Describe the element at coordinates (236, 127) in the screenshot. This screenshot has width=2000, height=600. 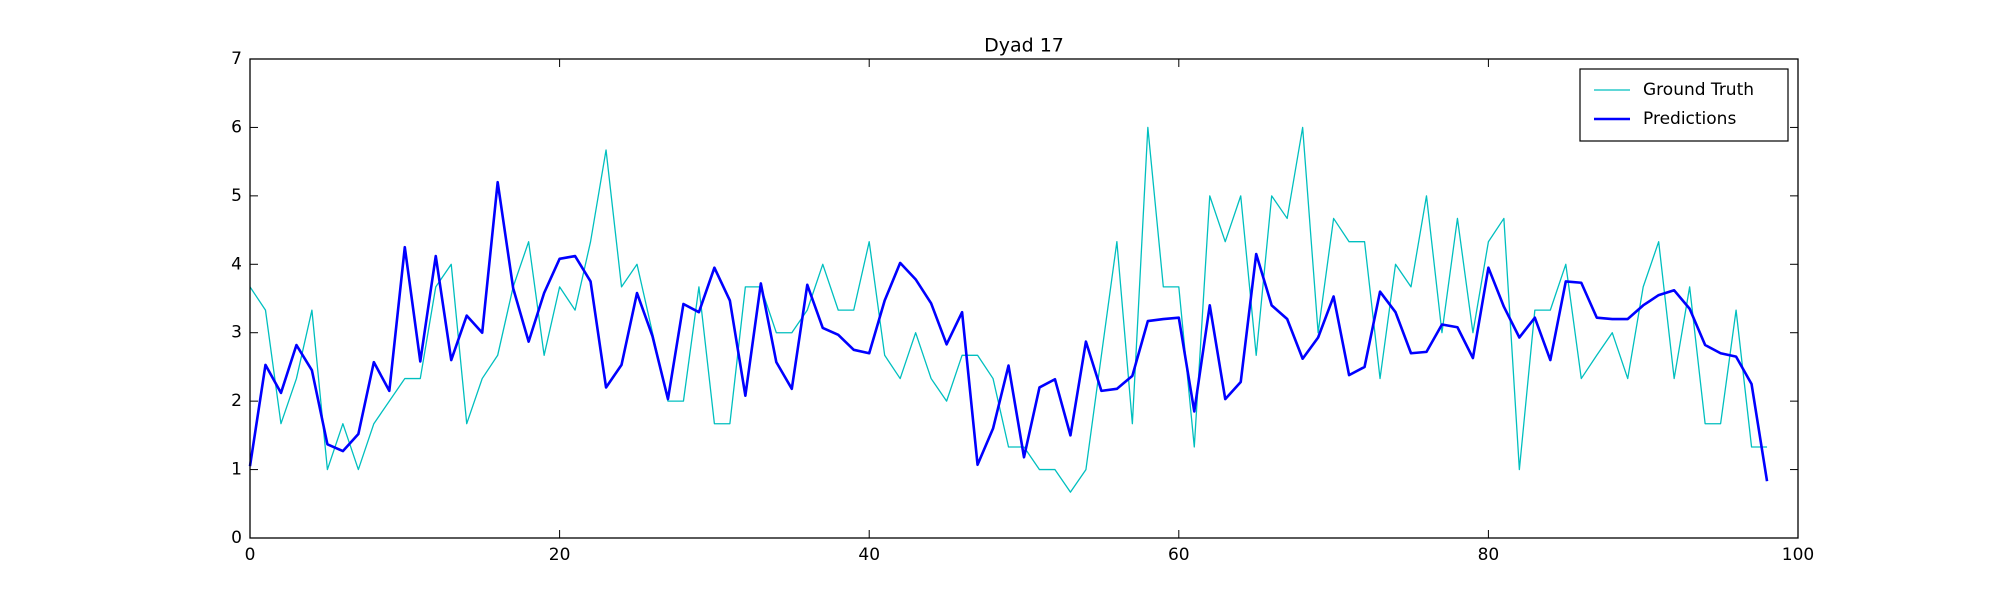
I see `y-tick-label: 6` at that location.